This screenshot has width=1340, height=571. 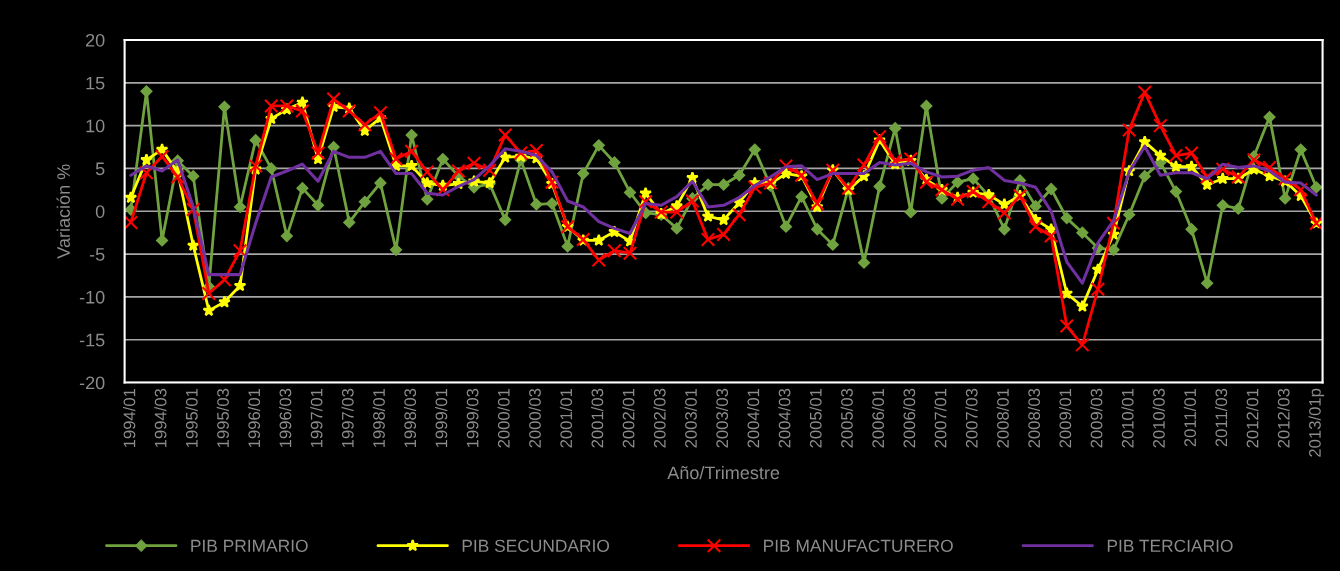 I want to click on x-tick-label: 2009/01, so click(x=1065, y=418).